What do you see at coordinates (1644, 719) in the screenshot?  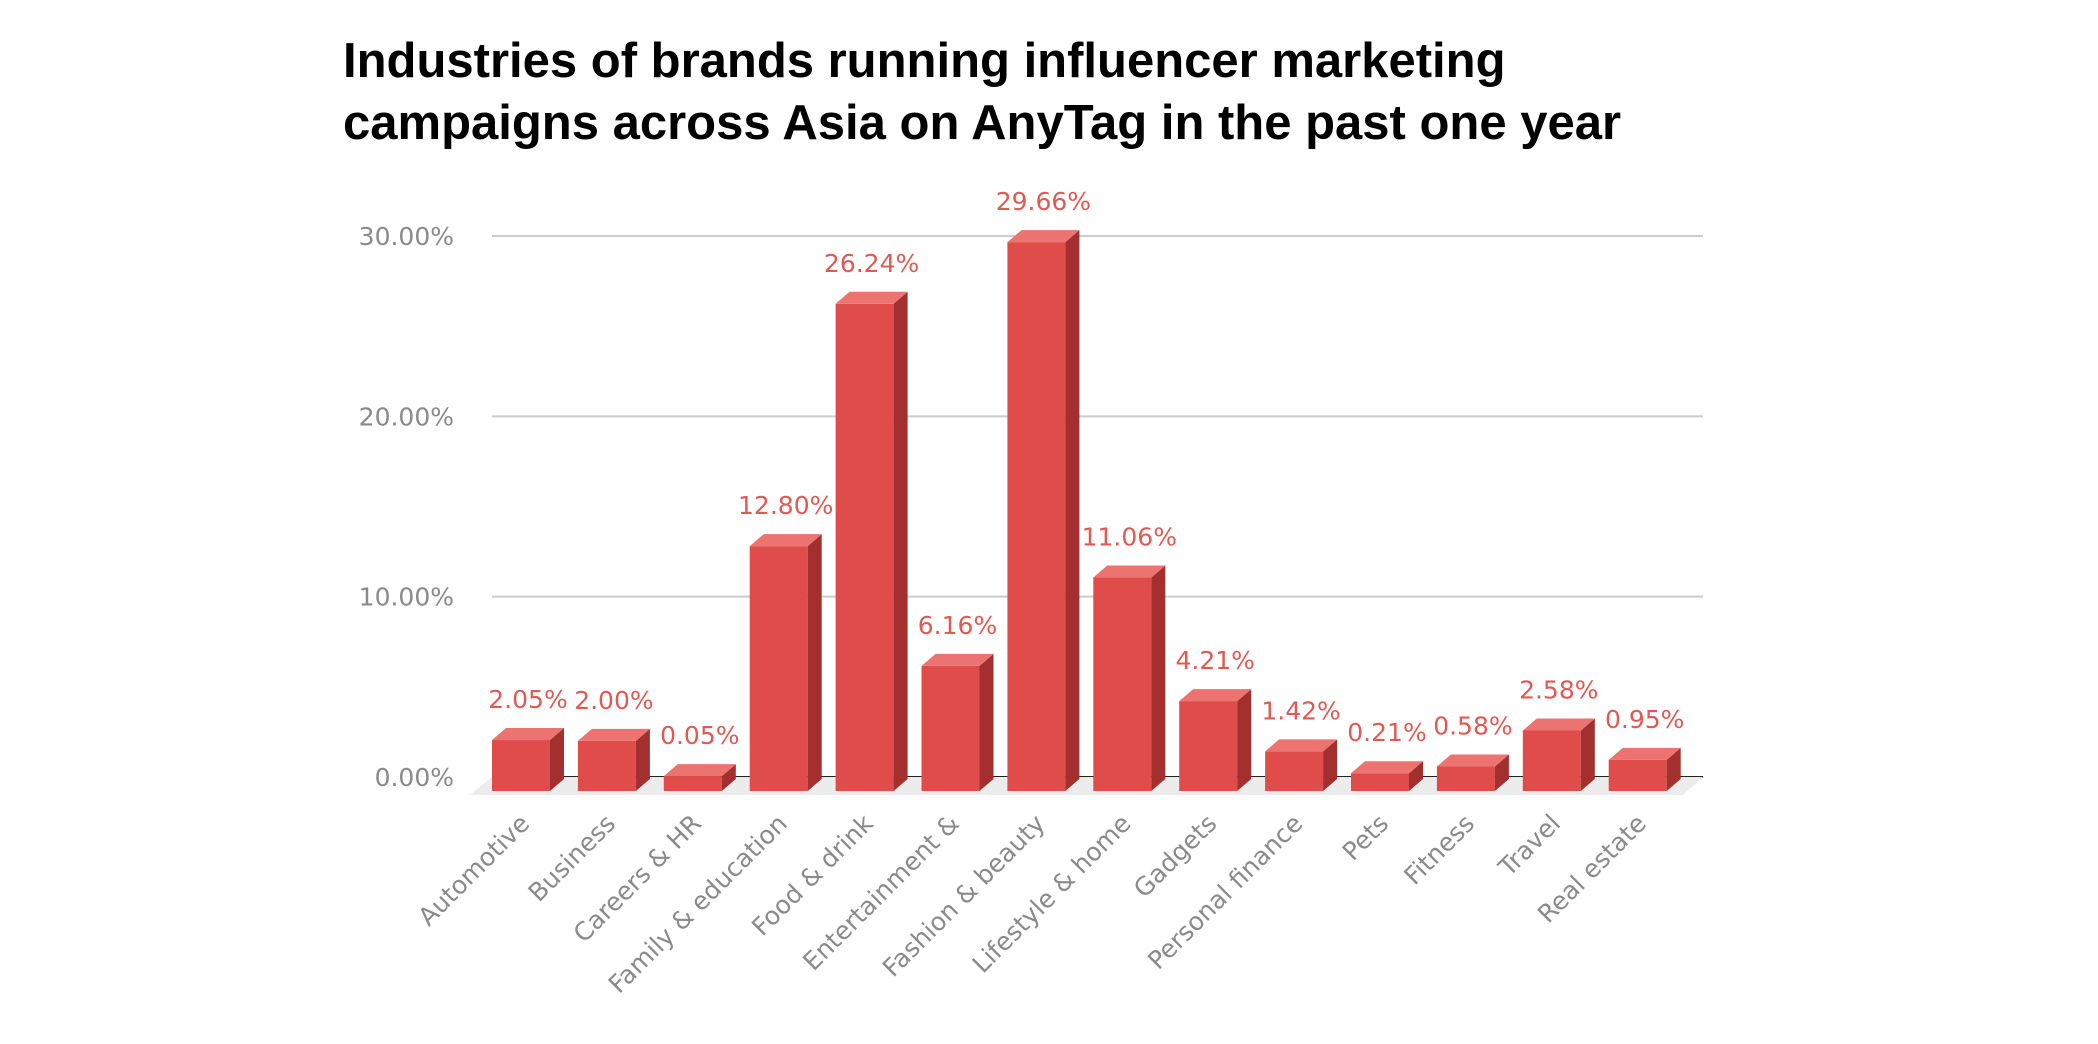 I see `data-label: 0.95%` at bounding box center [1644, 719].